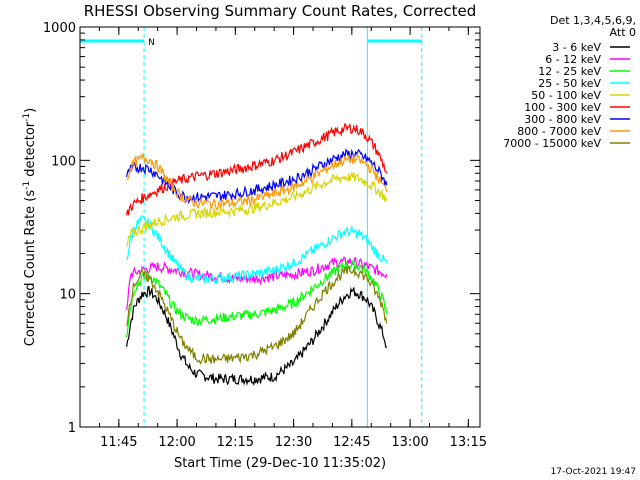  I want to click on y-axis-label-sup2: -1, so click(27, 117).